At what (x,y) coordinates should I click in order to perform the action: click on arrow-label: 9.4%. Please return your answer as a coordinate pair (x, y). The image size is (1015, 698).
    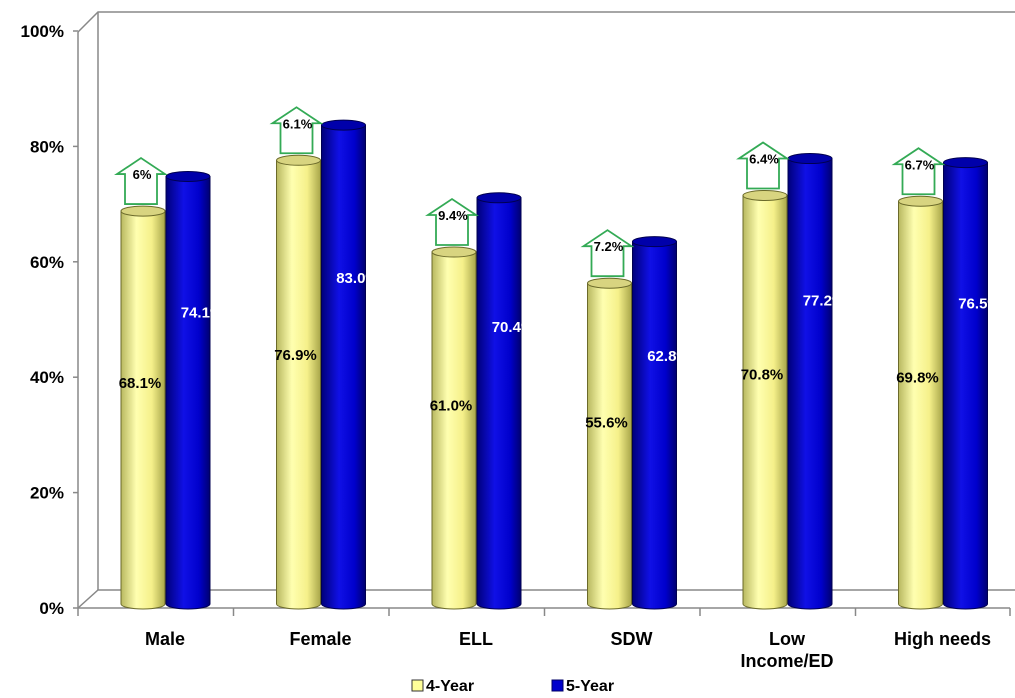
    Looking at the image, I should click on (453, 215).